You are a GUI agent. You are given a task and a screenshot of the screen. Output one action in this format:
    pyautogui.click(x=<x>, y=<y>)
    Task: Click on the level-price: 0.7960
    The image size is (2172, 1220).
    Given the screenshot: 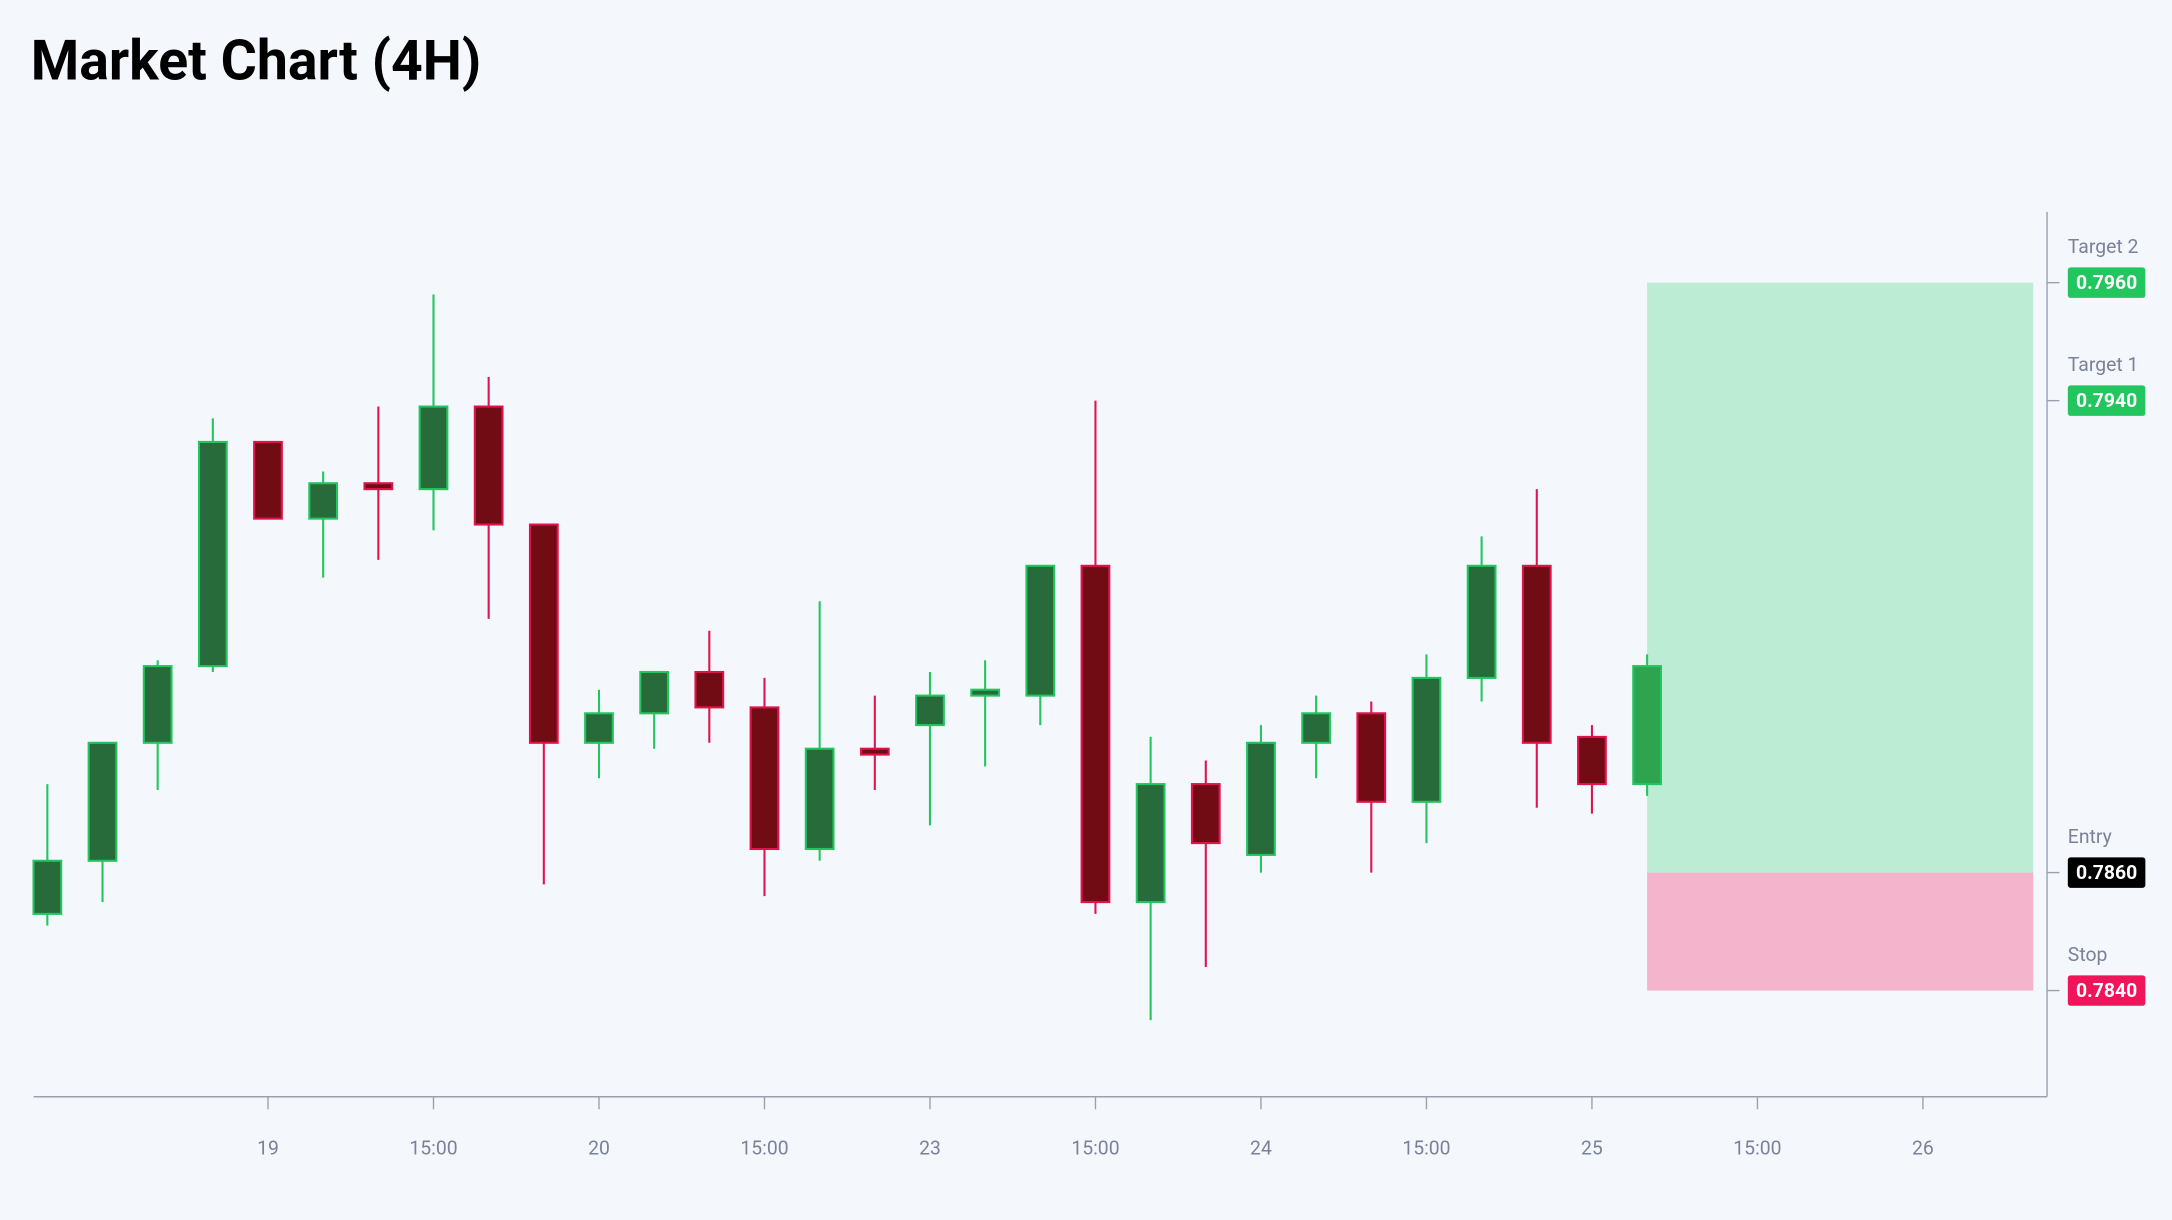 What is the action you would take?
    pyautogui.click(x=2106, y=282)
    